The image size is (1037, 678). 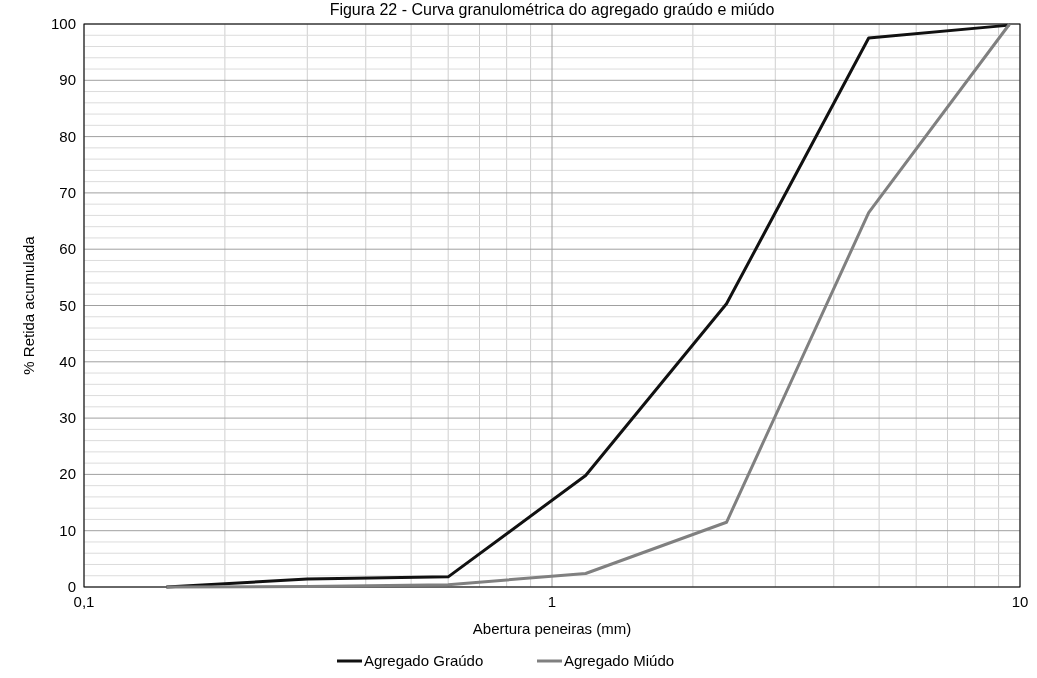 I want to click on y-tick-label: 50, so click(x=67, y=305).